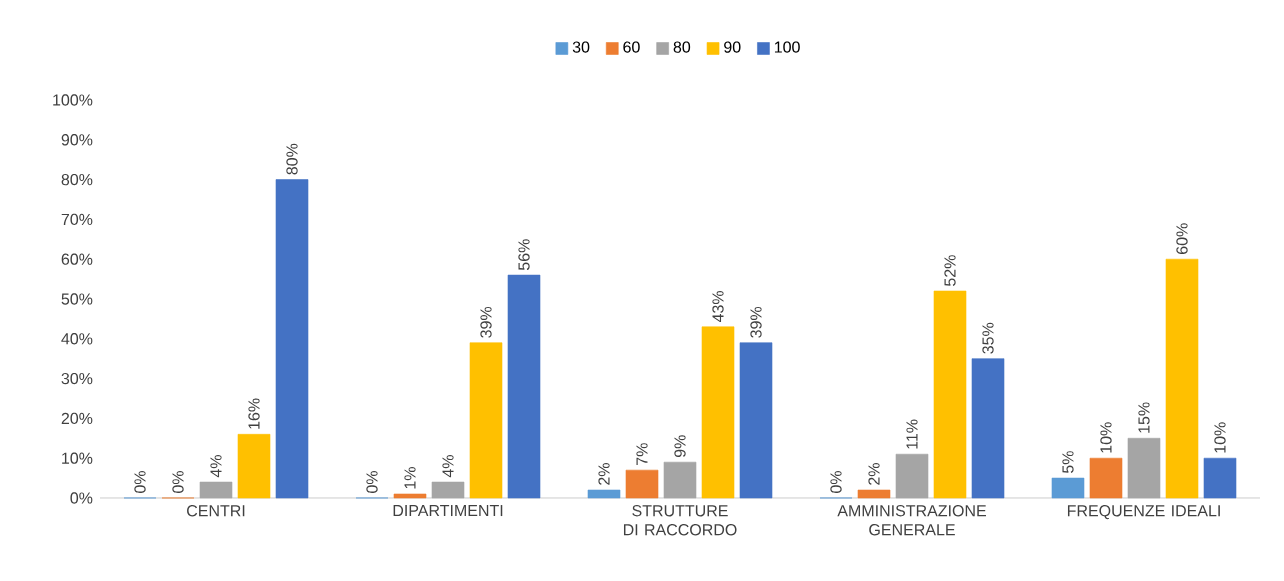 Image resolution: width=1284 pixels, height=581 pixels. I want to click on data-label: 15%, so click(1144, 417).